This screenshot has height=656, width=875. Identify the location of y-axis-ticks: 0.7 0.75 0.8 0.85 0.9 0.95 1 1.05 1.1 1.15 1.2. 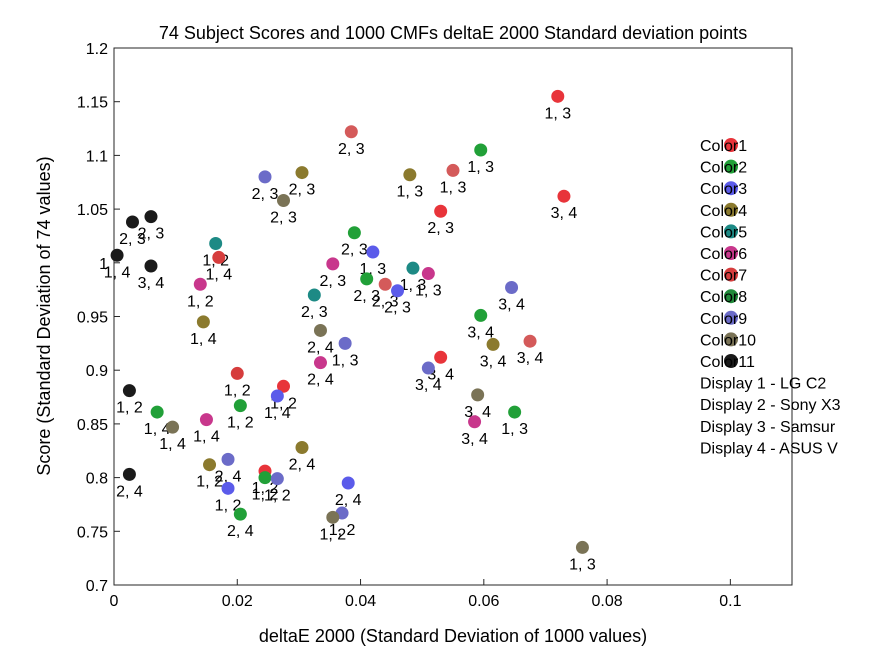
(98, 318).